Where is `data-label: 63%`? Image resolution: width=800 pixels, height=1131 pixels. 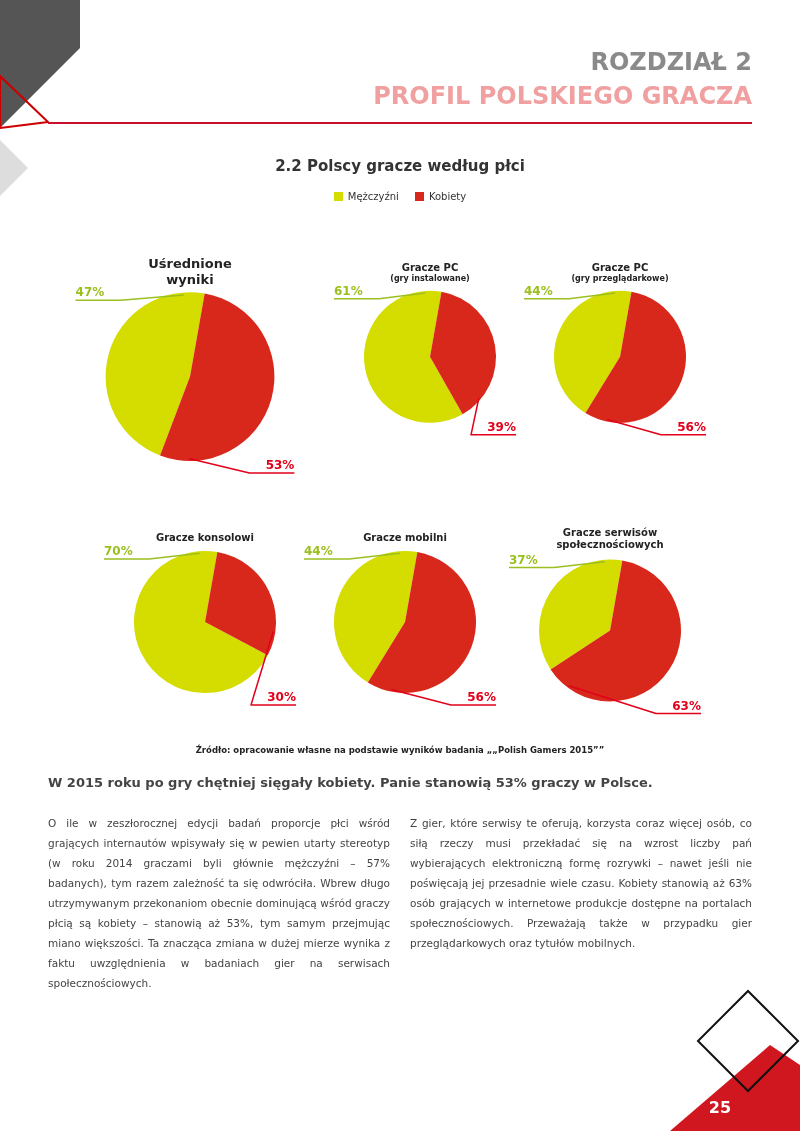
data-label: 63% is located at coordinates (686, 705).